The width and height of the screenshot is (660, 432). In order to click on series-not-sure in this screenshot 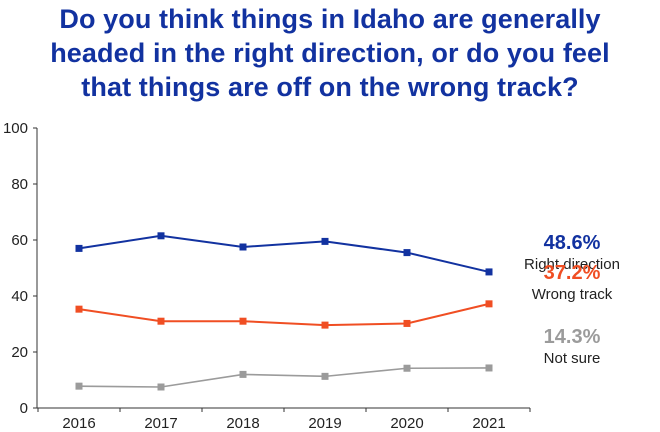, I will do `click(284, 377)`.